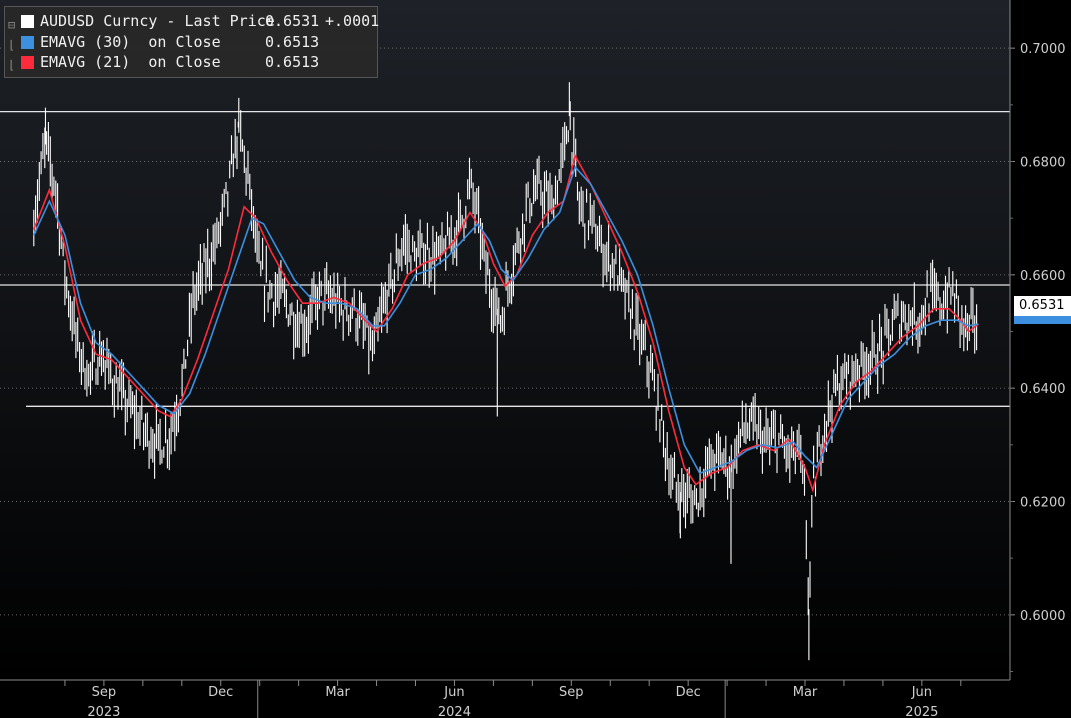 The width and height of the screenshot is (1071, 718). Describe the element at coordinates (292, 21) in the screenshot. I see `legend-value-last-price: 0.6531` at that location.